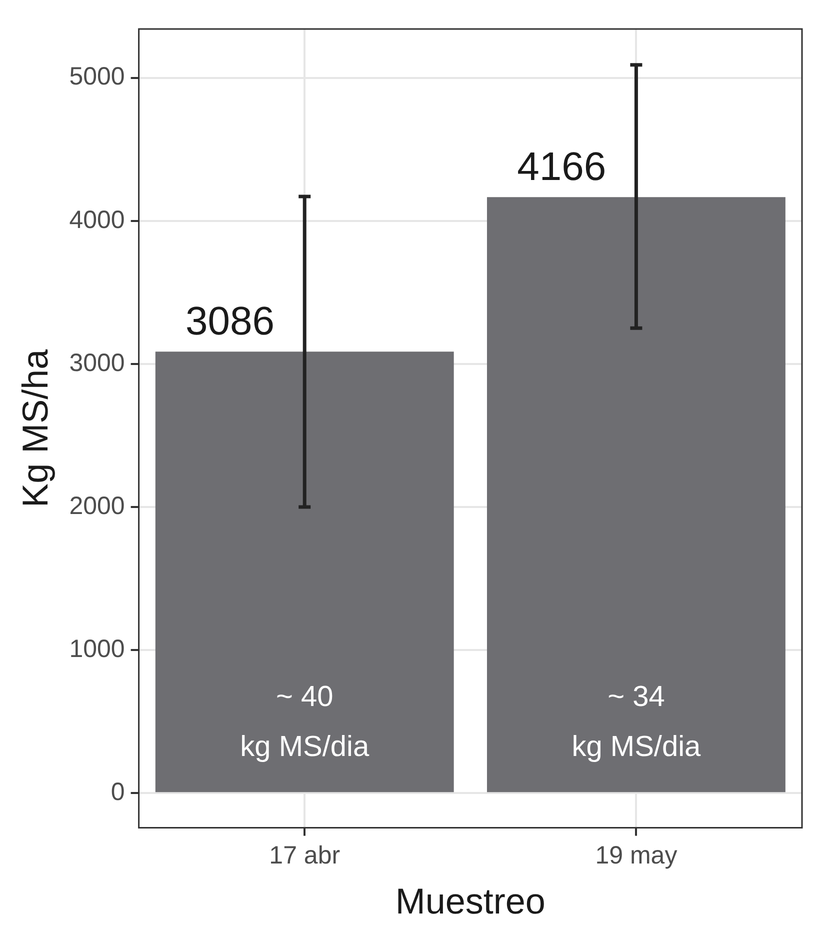 The height and width of the screenshot is (944, 826). I want to click on y-tick-label: 2000, so click(97, 506).